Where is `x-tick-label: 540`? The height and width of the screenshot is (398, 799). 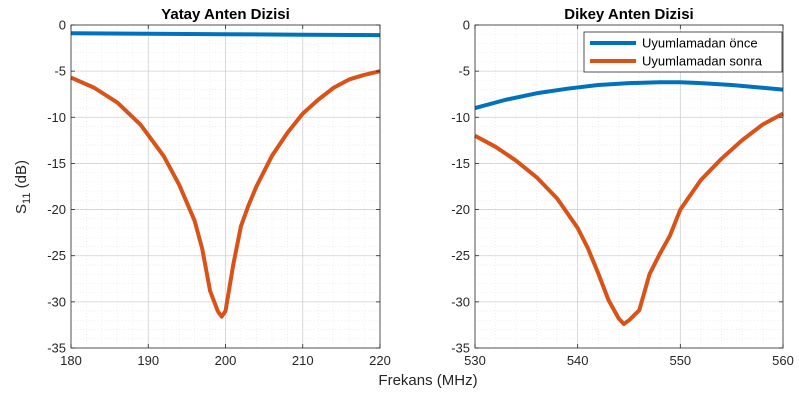 x-tick-label: 540 is located at coordinates (578, 360).